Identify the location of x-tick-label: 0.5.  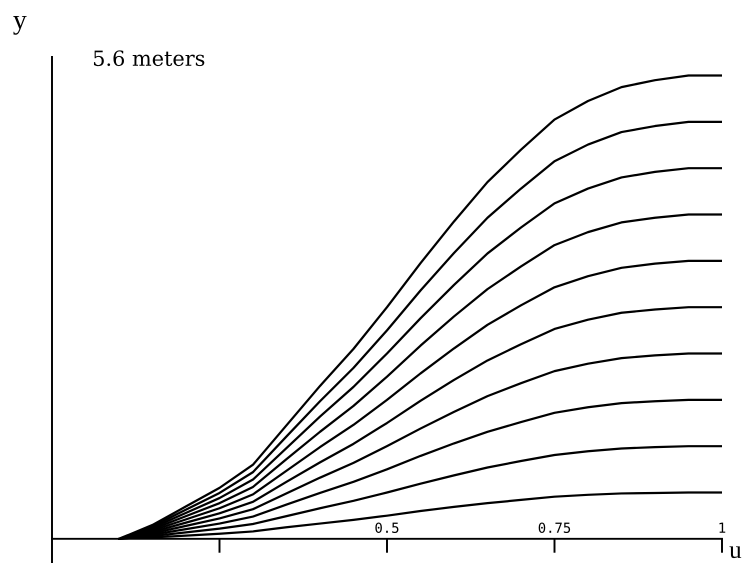
(386, 527).